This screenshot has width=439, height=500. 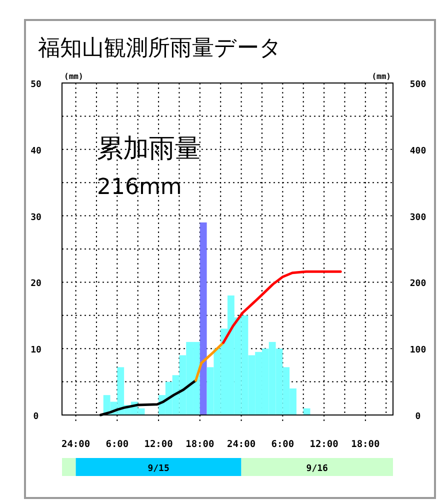 I want to click on y2-tick-label: 0, so click(x=418, y=417).